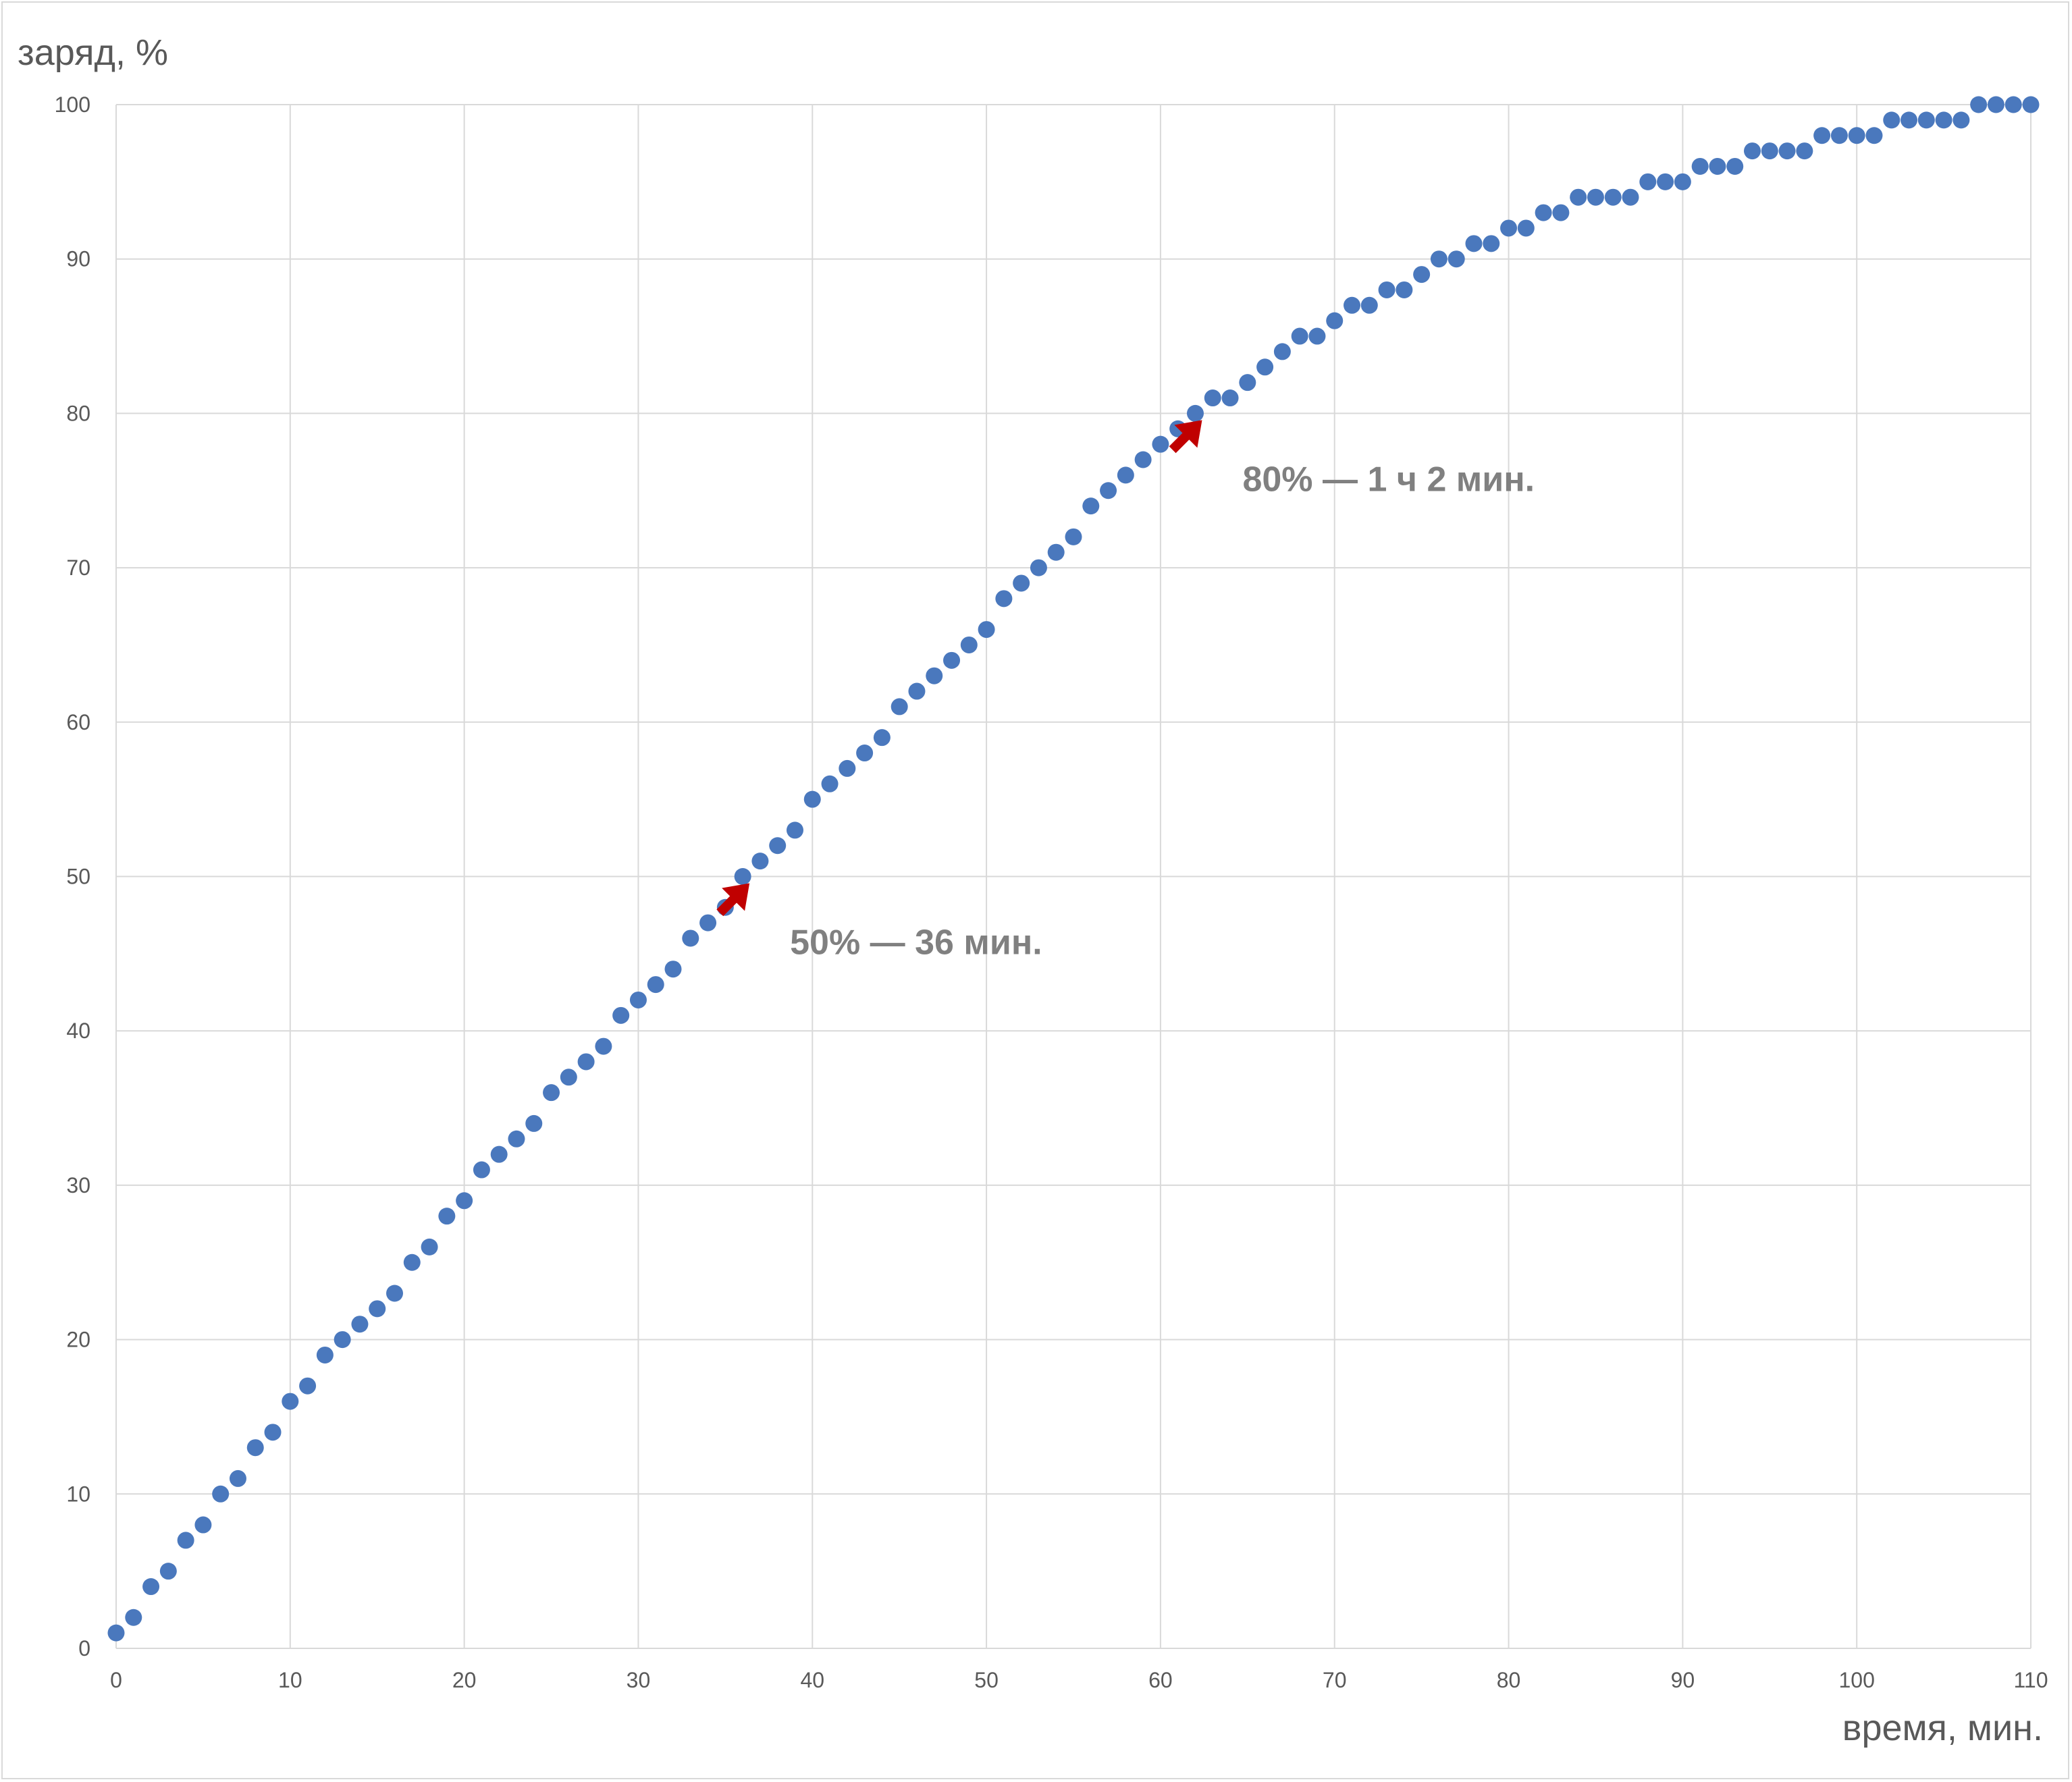  What do you see at coordinates (78, 877) in the screenshot?
I see `y-tick-label-5: 50` at bounding box center [78, 877].